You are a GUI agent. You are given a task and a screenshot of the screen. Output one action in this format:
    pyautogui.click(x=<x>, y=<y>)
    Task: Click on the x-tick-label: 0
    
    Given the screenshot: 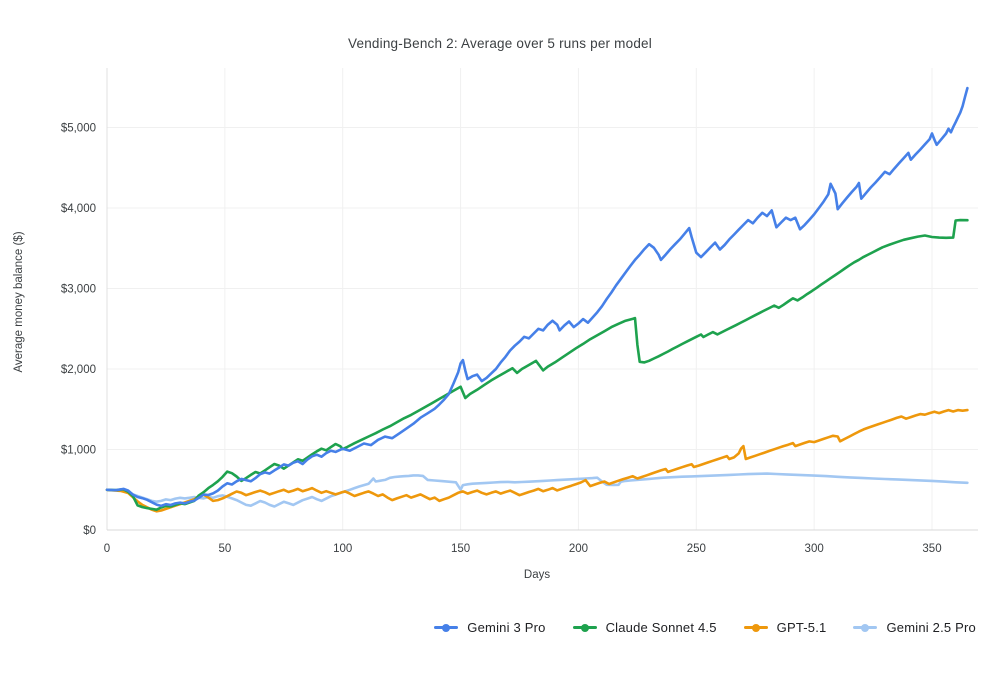 What is the action you would take?
    pyautogui.click(x=107, y=549)
    